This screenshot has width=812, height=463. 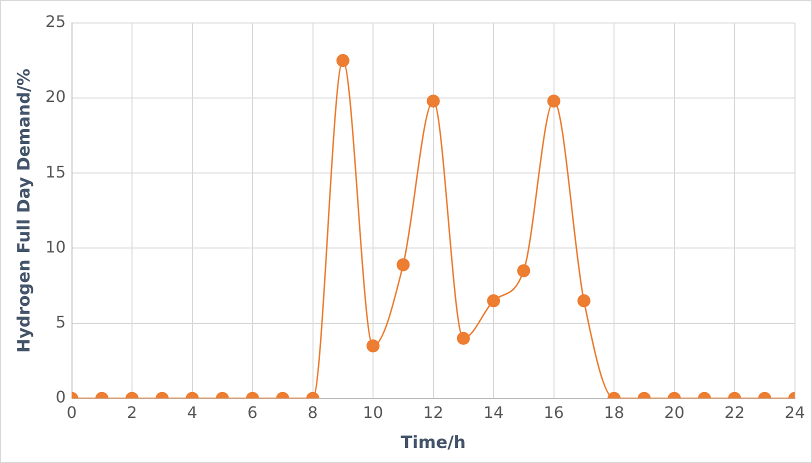 What do you see at coordinates (55, 246) in the screenshot?
I see `y-tick-label: 10` at bounding box center [55, 246].